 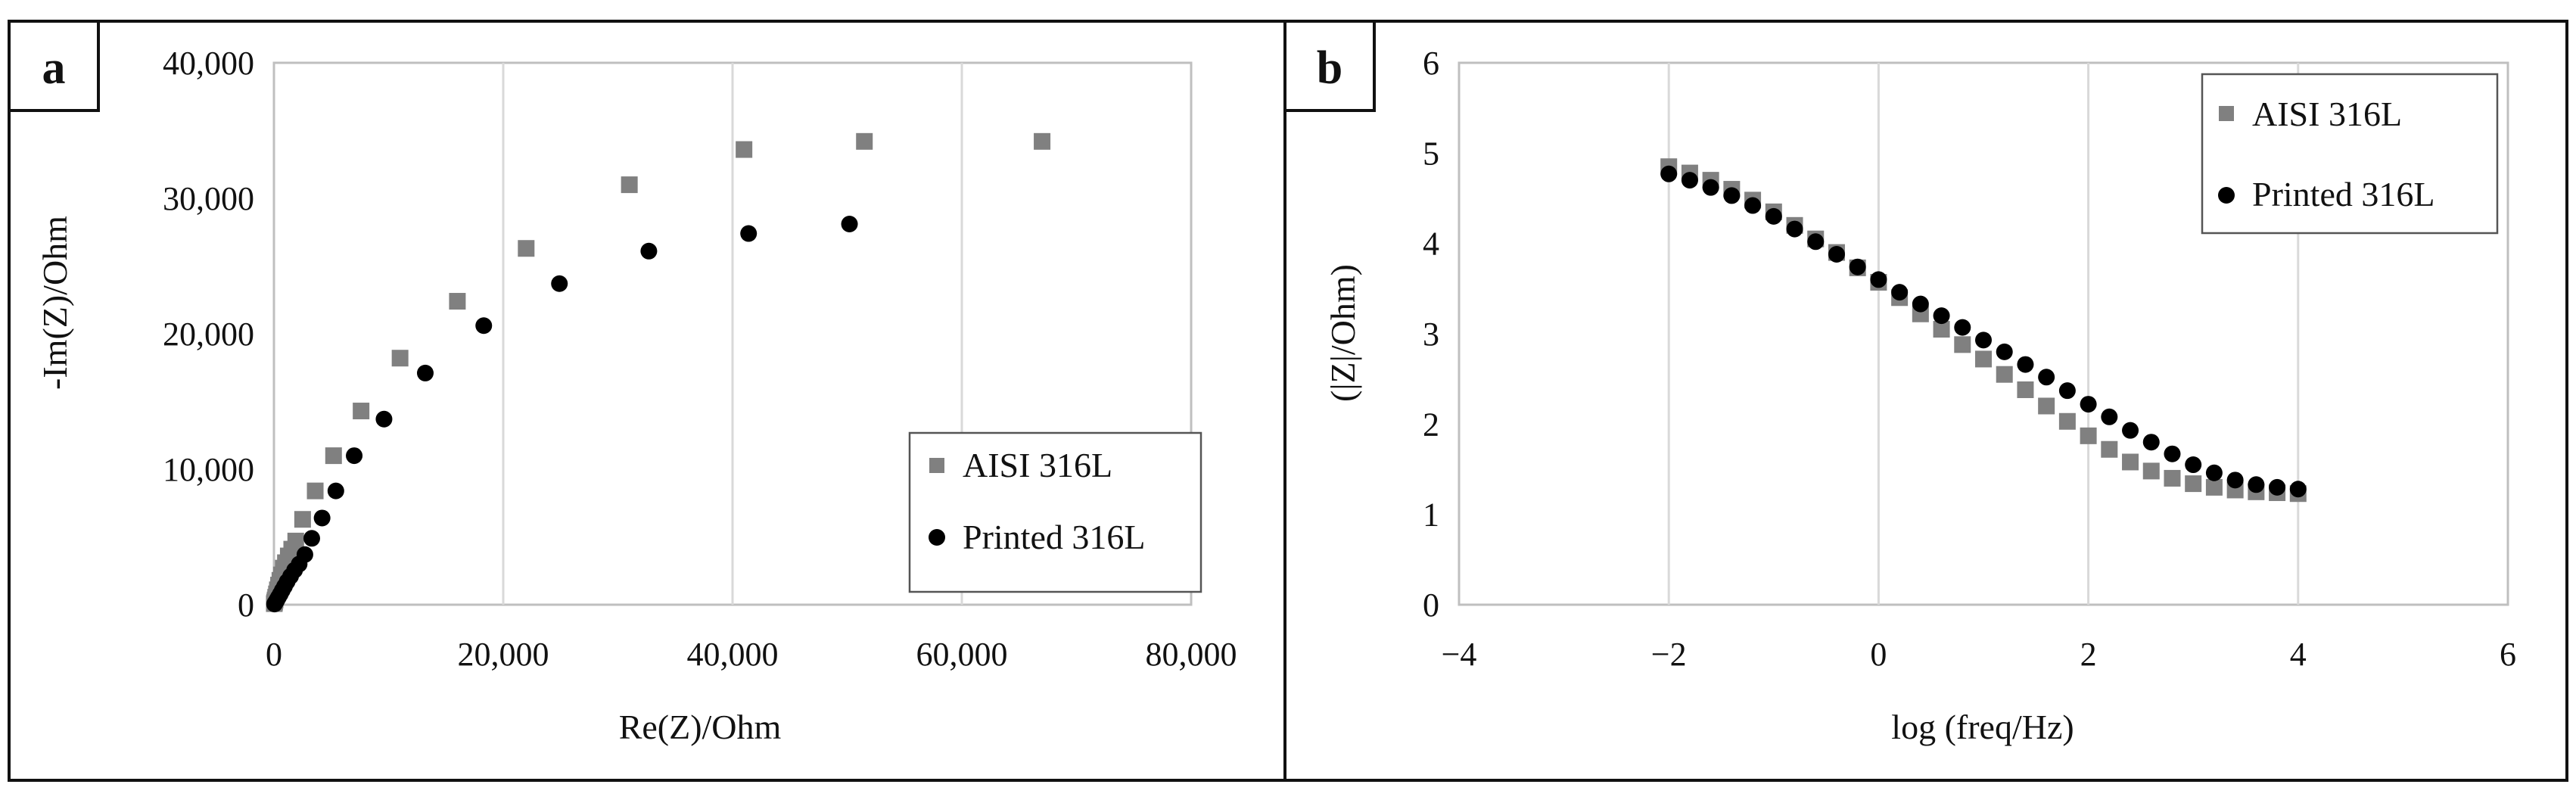 What do you see at coordinates (1431, 63) in the screenshot?
I see `panel-b-y-tick-label: 6` at bounding box center [1431, 63].